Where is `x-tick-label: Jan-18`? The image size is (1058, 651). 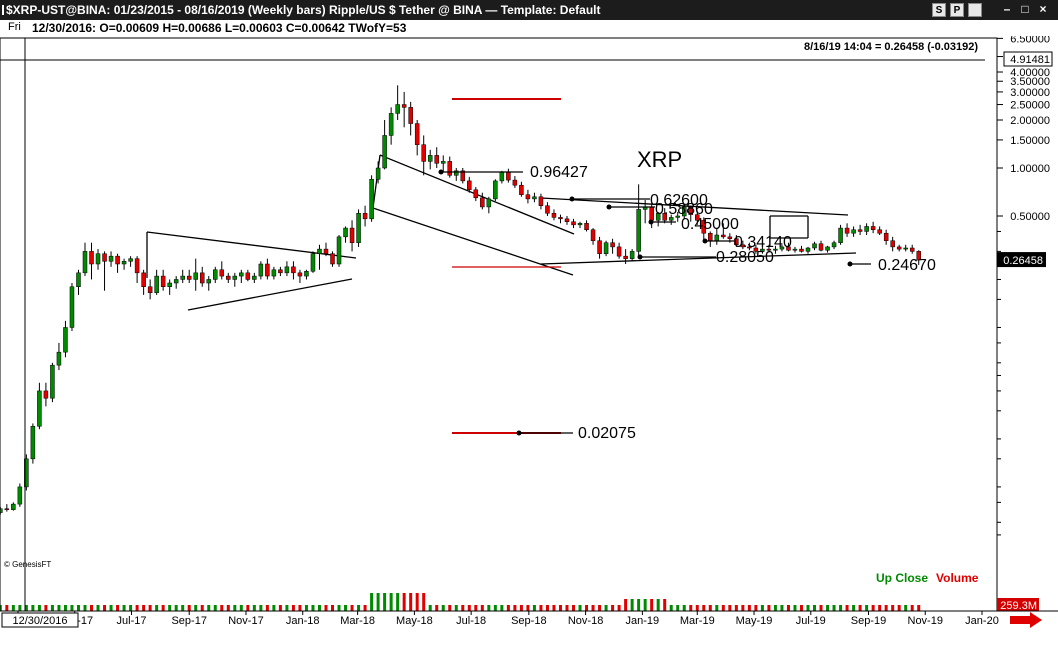
x-tick-label: Jan-18 is located at coordinates (303, 621).